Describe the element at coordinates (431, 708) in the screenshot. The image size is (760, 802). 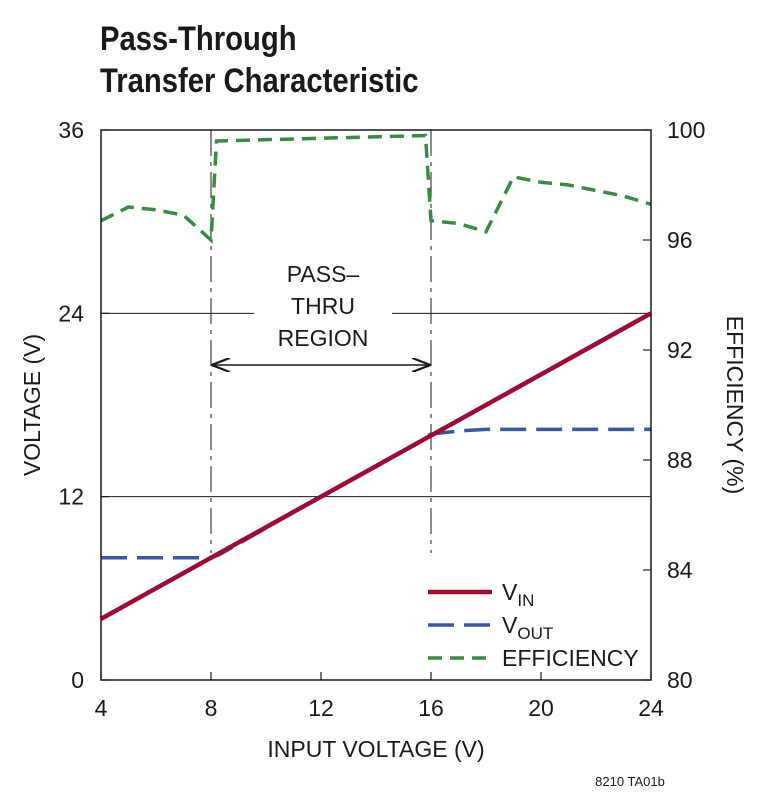
I see `x-tick-label-16: 16` at that location.